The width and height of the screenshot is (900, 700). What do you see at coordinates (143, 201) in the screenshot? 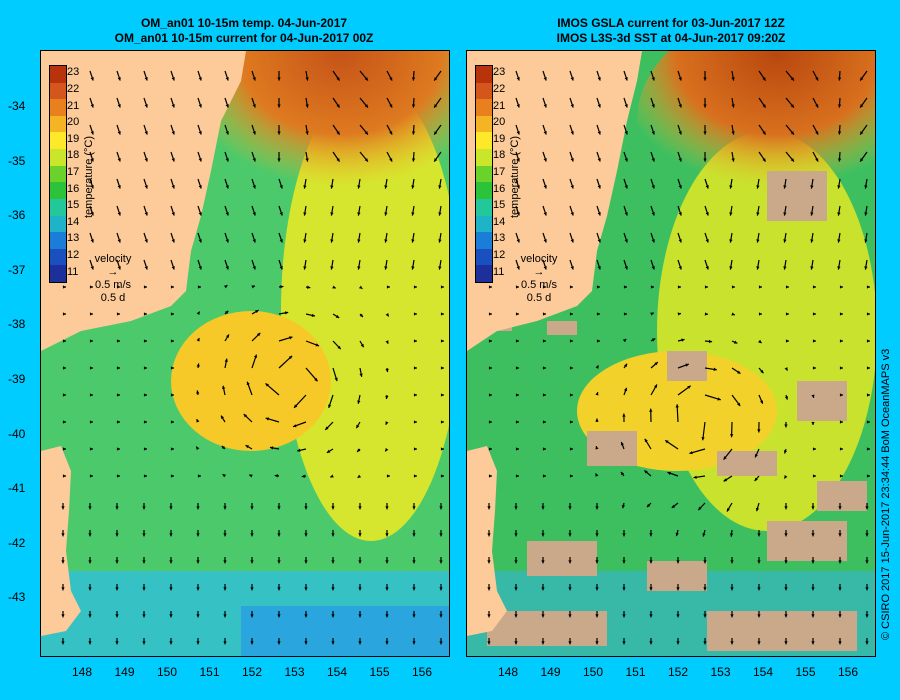
I see `land-mainland` at bounding box center [143, 201].